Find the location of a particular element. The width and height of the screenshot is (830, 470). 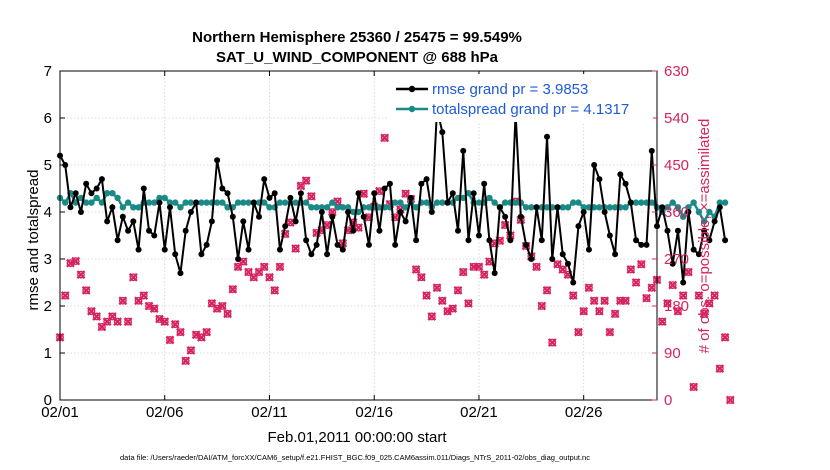

x-tick-label: 02/21 is located at coordinates (479, 412).